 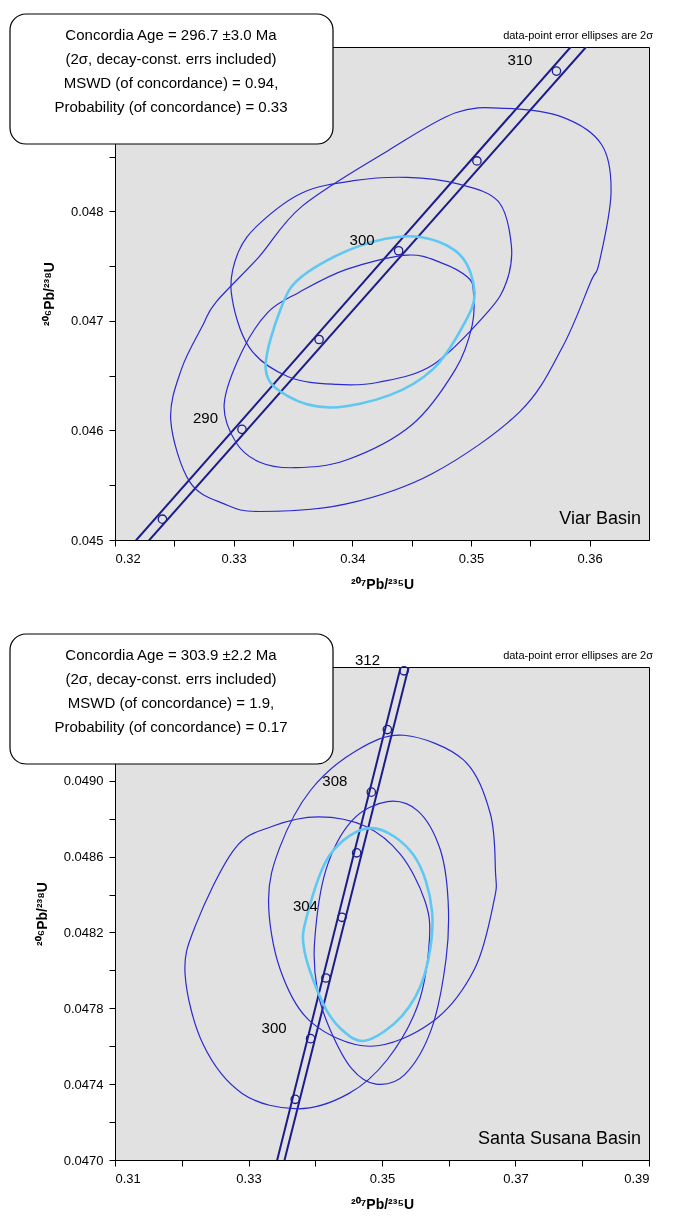 I want to click on x-tick-label: 0.36, so click(x=590, y=558).